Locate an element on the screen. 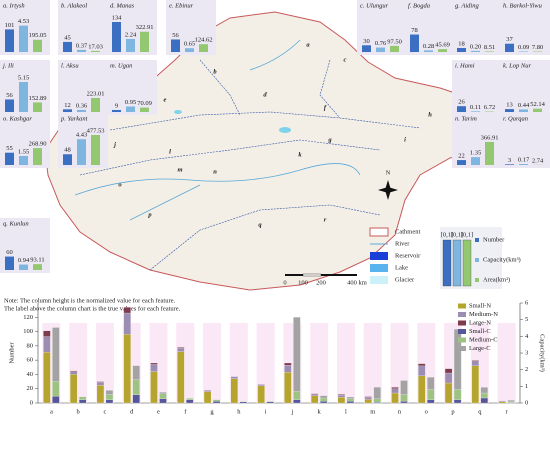  inset-value-label: 7.80 is located at coordinates (537, 47).